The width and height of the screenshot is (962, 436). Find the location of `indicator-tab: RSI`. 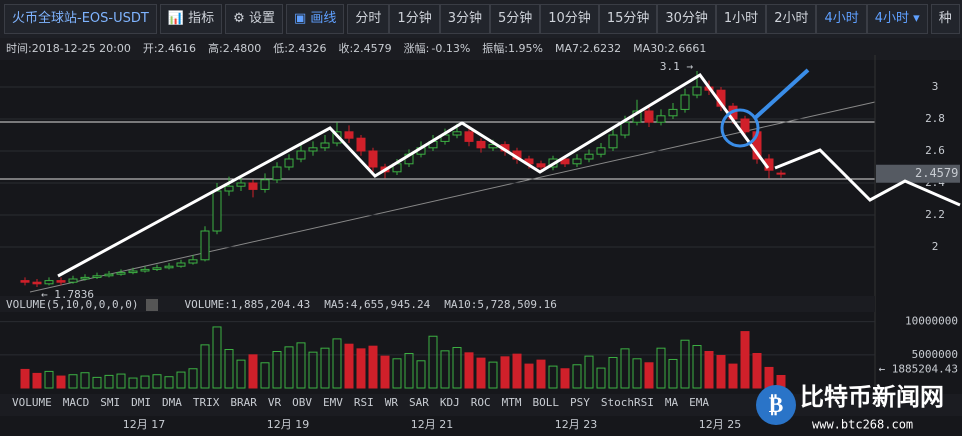

indicator-tab: RSI is located at coordinates (364, 402).